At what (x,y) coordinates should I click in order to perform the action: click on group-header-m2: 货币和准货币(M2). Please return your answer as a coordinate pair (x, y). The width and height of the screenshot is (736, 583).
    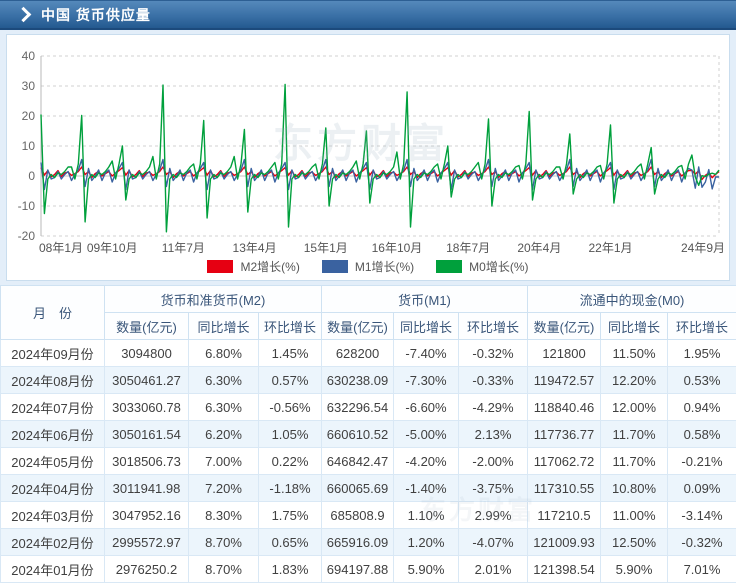
    Looking at the image, I should click on (213, 299).